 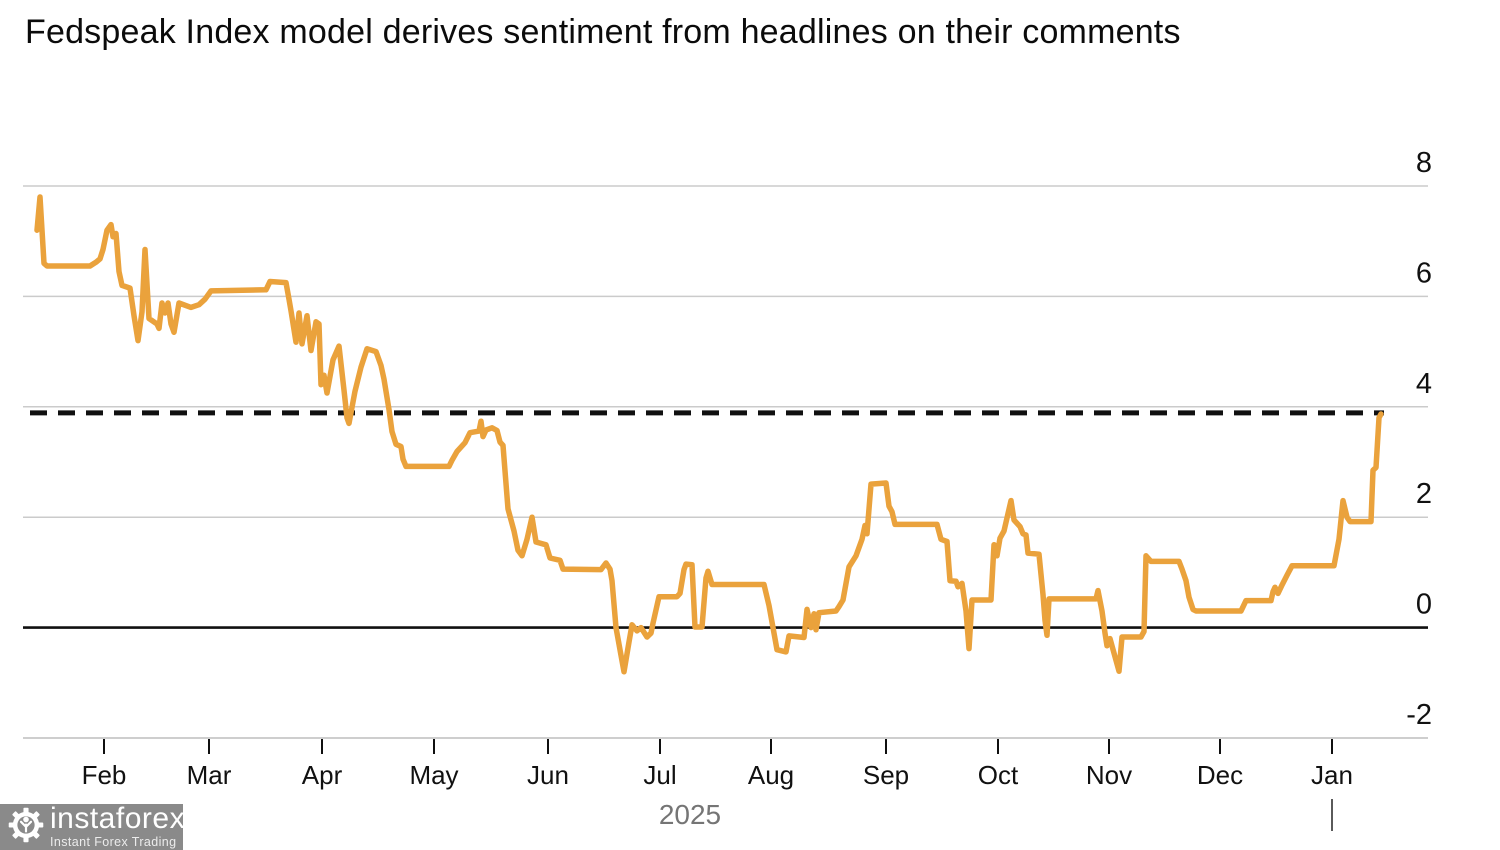 I want to click on x-axis-label-sep: Sep, so click(x=886, y=775).